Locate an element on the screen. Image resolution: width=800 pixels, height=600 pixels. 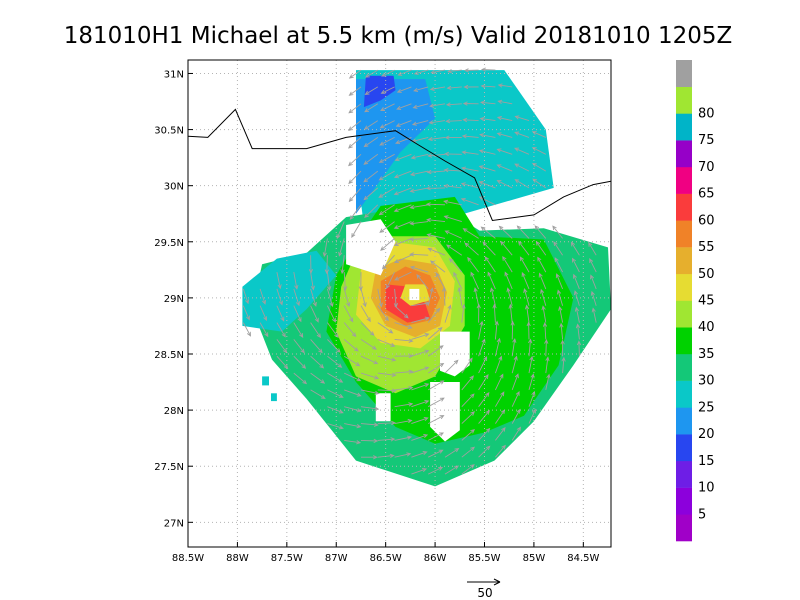
x-tick-label-6: 85.5W is located at coordinates (484, 558).